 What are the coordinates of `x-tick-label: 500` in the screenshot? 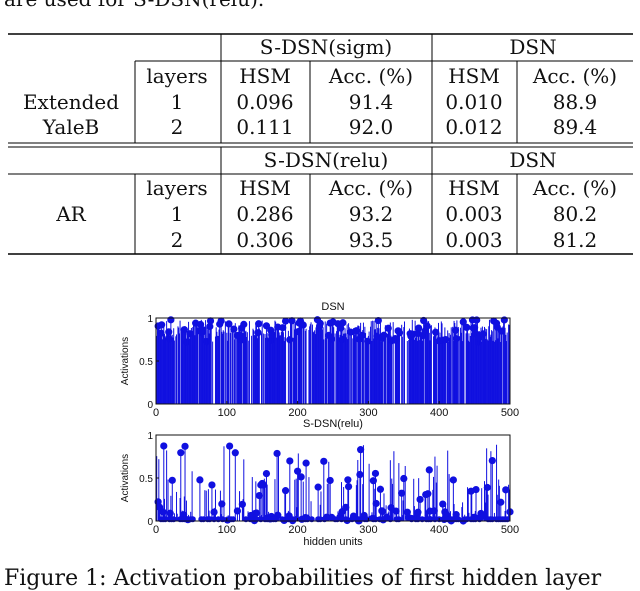 It's located at (510, 413).